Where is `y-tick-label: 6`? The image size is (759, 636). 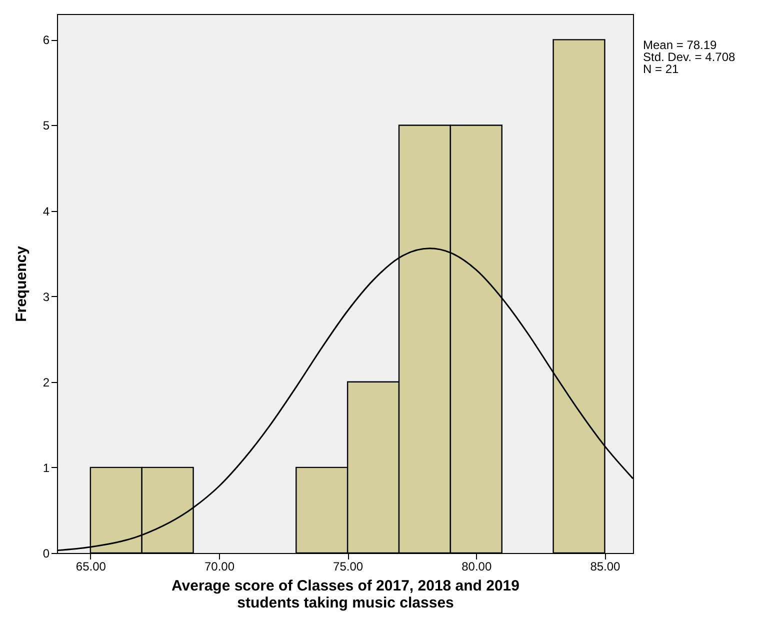 y-tick-label: 6 is located at coordinates (46, 40).